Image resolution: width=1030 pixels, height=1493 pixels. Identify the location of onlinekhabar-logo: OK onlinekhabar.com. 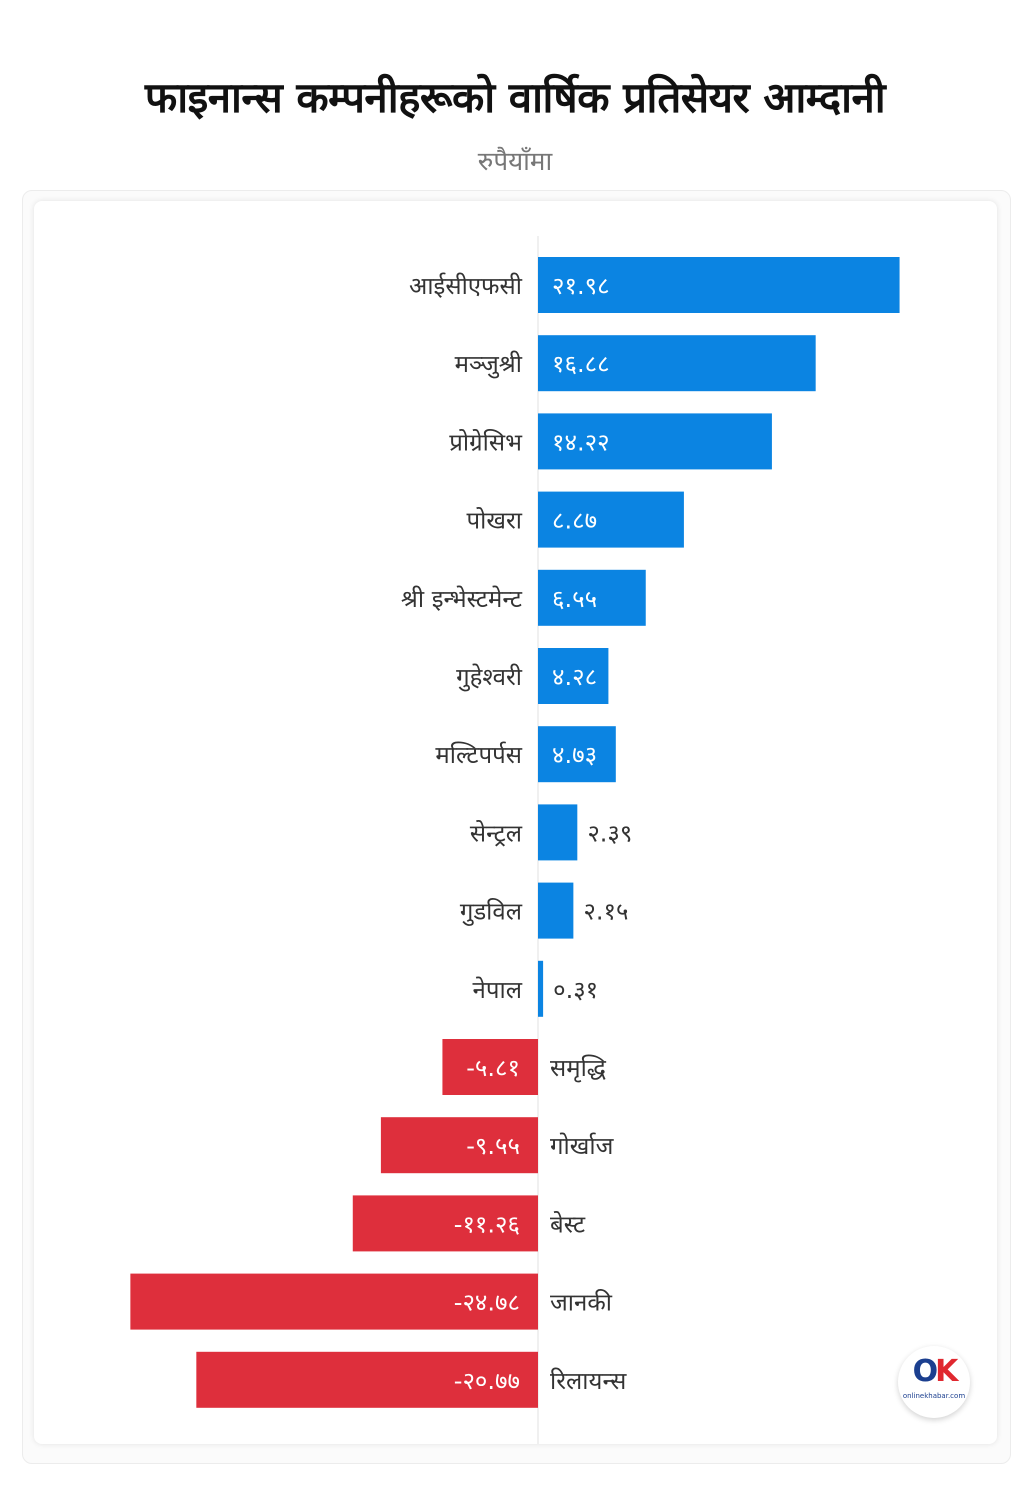
(934, 1382).